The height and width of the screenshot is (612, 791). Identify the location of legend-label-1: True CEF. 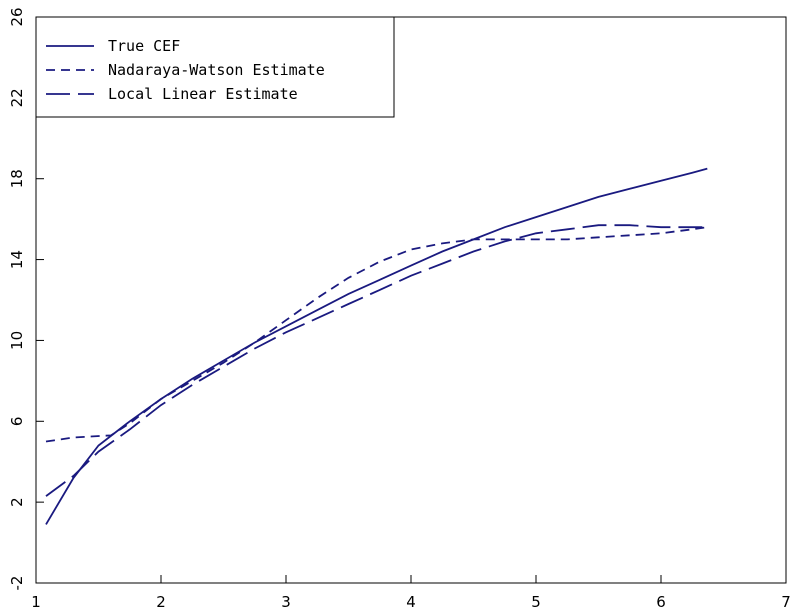
(144, 46).